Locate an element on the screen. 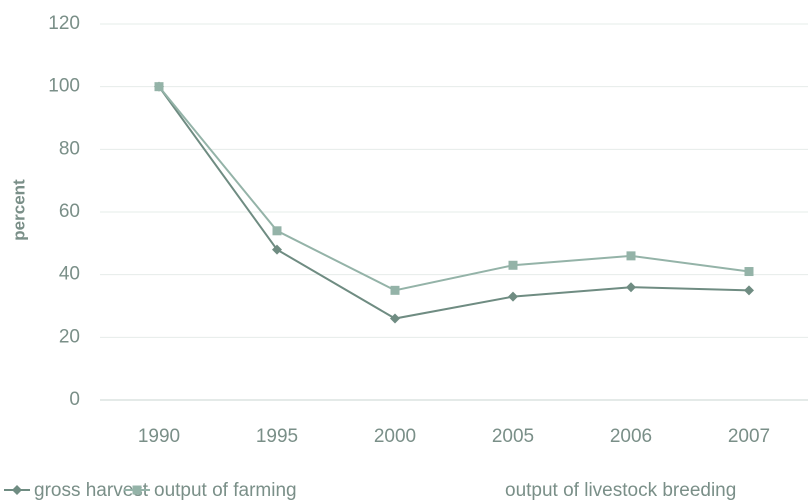 The height and width of the screenshot is (504, 810). x-tick-label: 1990 is located at coordinates (159, 436).